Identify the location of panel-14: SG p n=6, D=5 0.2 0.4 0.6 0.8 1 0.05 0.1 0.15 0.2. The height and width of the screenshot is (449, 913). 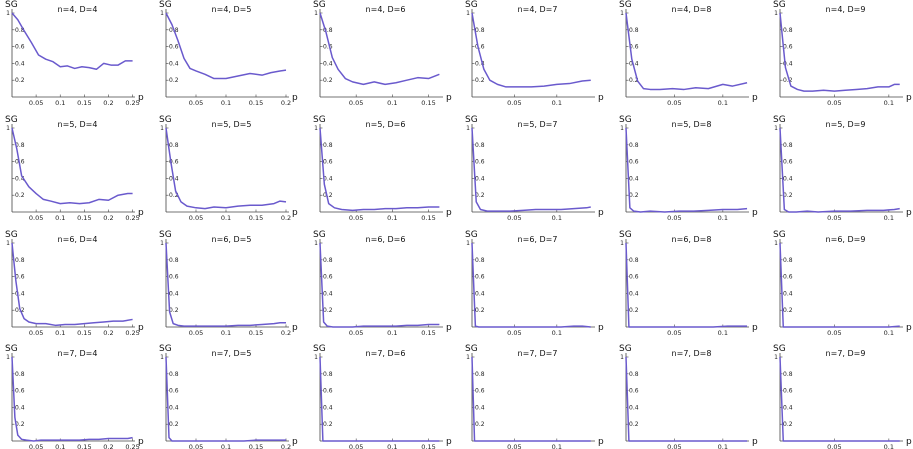
(228, 283).